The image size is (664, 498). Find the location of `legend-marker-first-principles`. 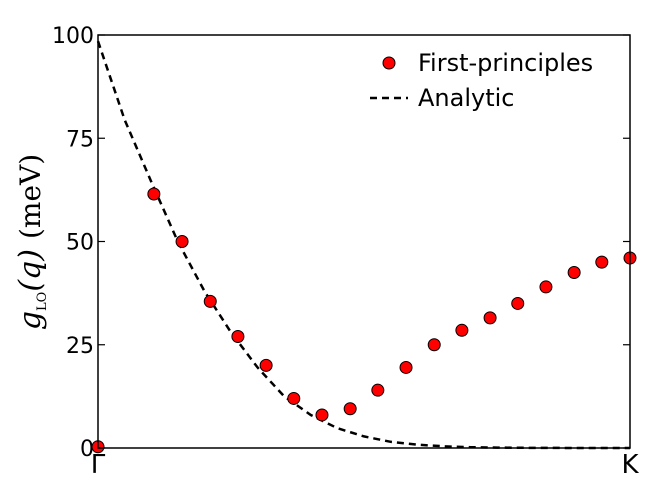

legend-marker-first-principles is located at coordinates (389, 63).